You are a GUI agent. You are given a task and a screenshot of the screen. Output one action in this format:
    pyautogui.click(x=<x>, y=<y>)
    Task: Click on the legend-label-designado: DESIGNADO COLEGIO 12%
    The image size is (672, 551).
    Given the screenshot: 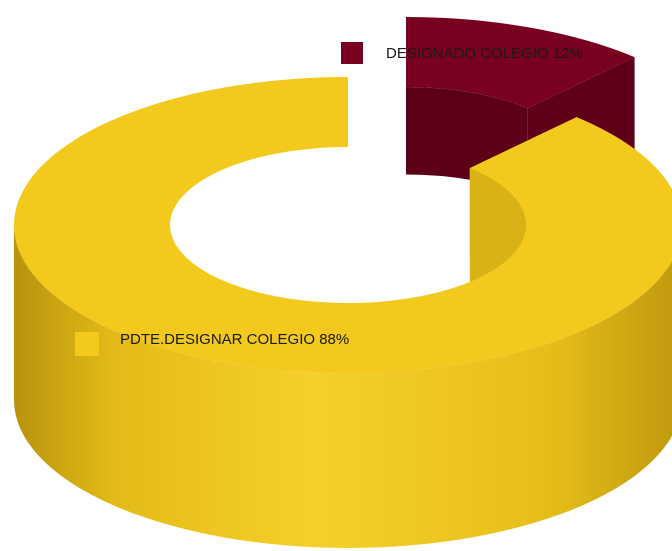 What is the action you would take?
    pyautogui.click(x=484, y=53)
    